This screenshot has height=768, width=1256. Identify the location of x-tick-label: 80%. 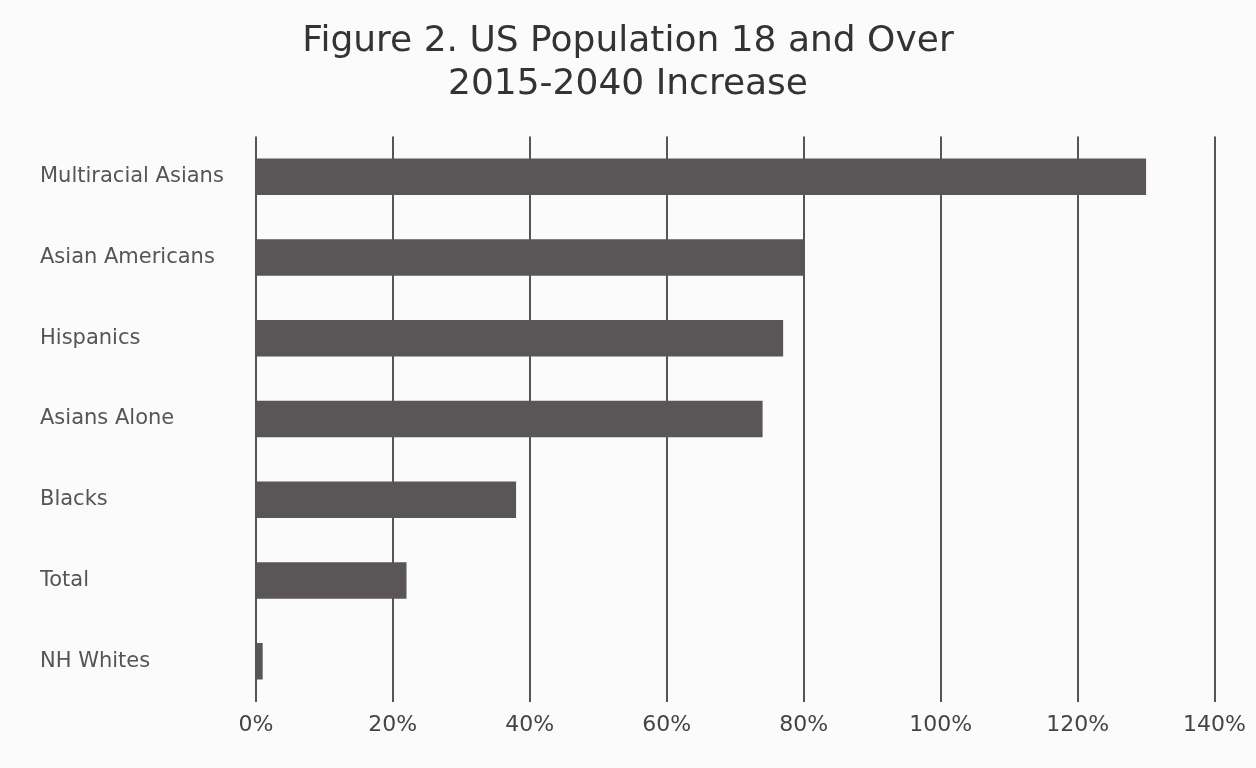
(804, 723).